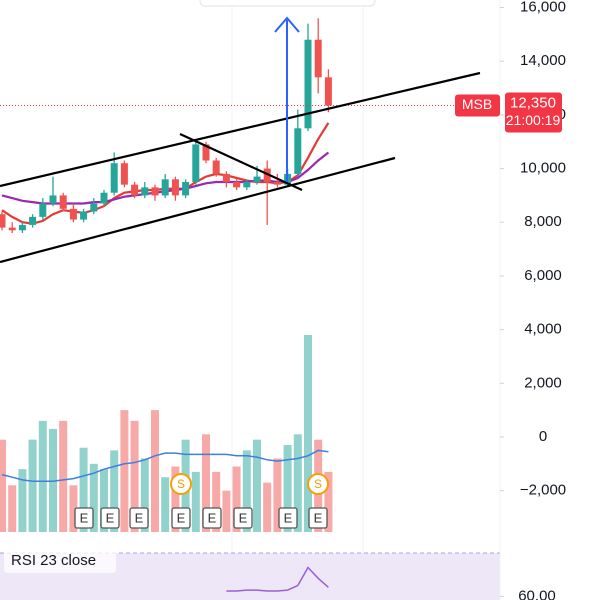 This screenshot has width=600, height=600. I want to click on rsi-title: RSI 23 close, so click(53, 560).